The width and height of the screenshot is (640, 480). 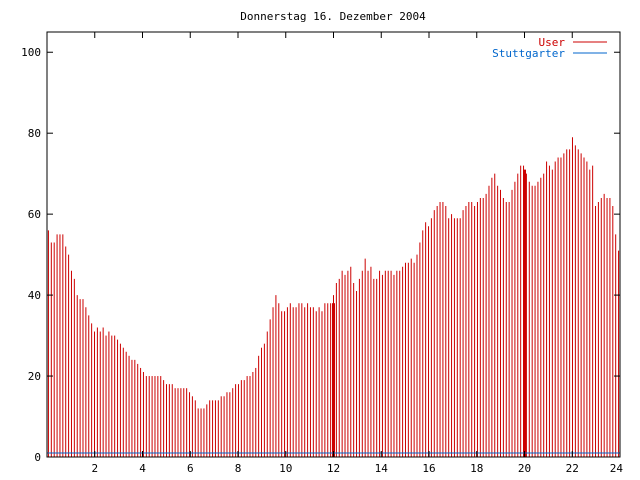 I want to click on x-tick-label: 10, so click(x=285, y=468).